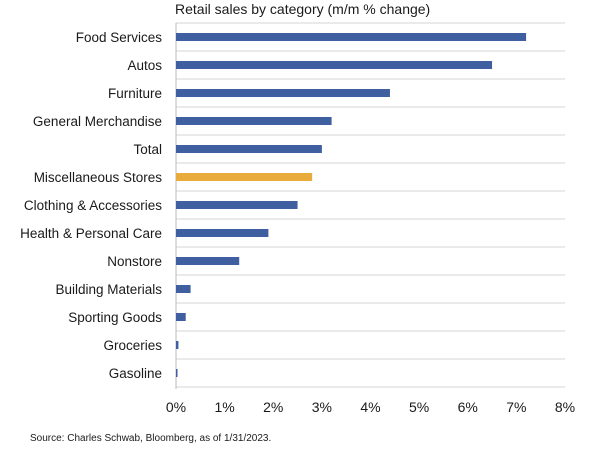 The height and width of the screenshot is (450, 600). What do you see at coordinates (176, 407) in the screenshot?
I see `x-tick-label: 0%` at bounding box center [176, 407].